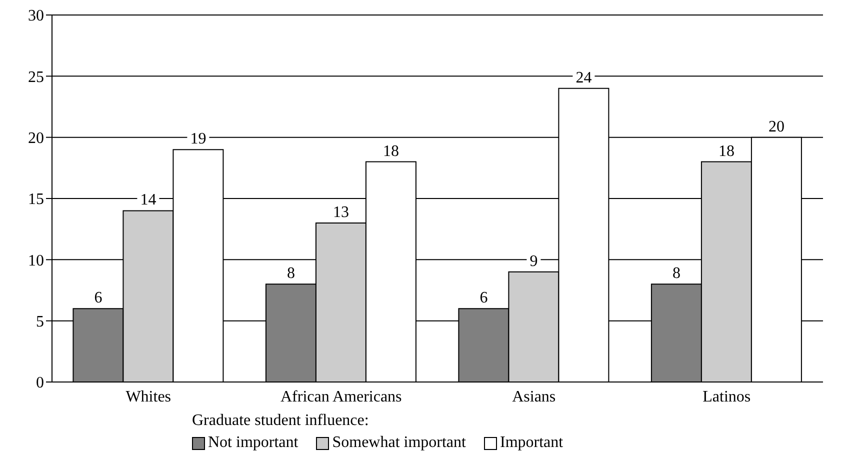 This screenshot has height=460, width=849. Describe the element at coordinates (281, 421) in the screenshot. I see `legend-title: Graduate student influence:` at that location.